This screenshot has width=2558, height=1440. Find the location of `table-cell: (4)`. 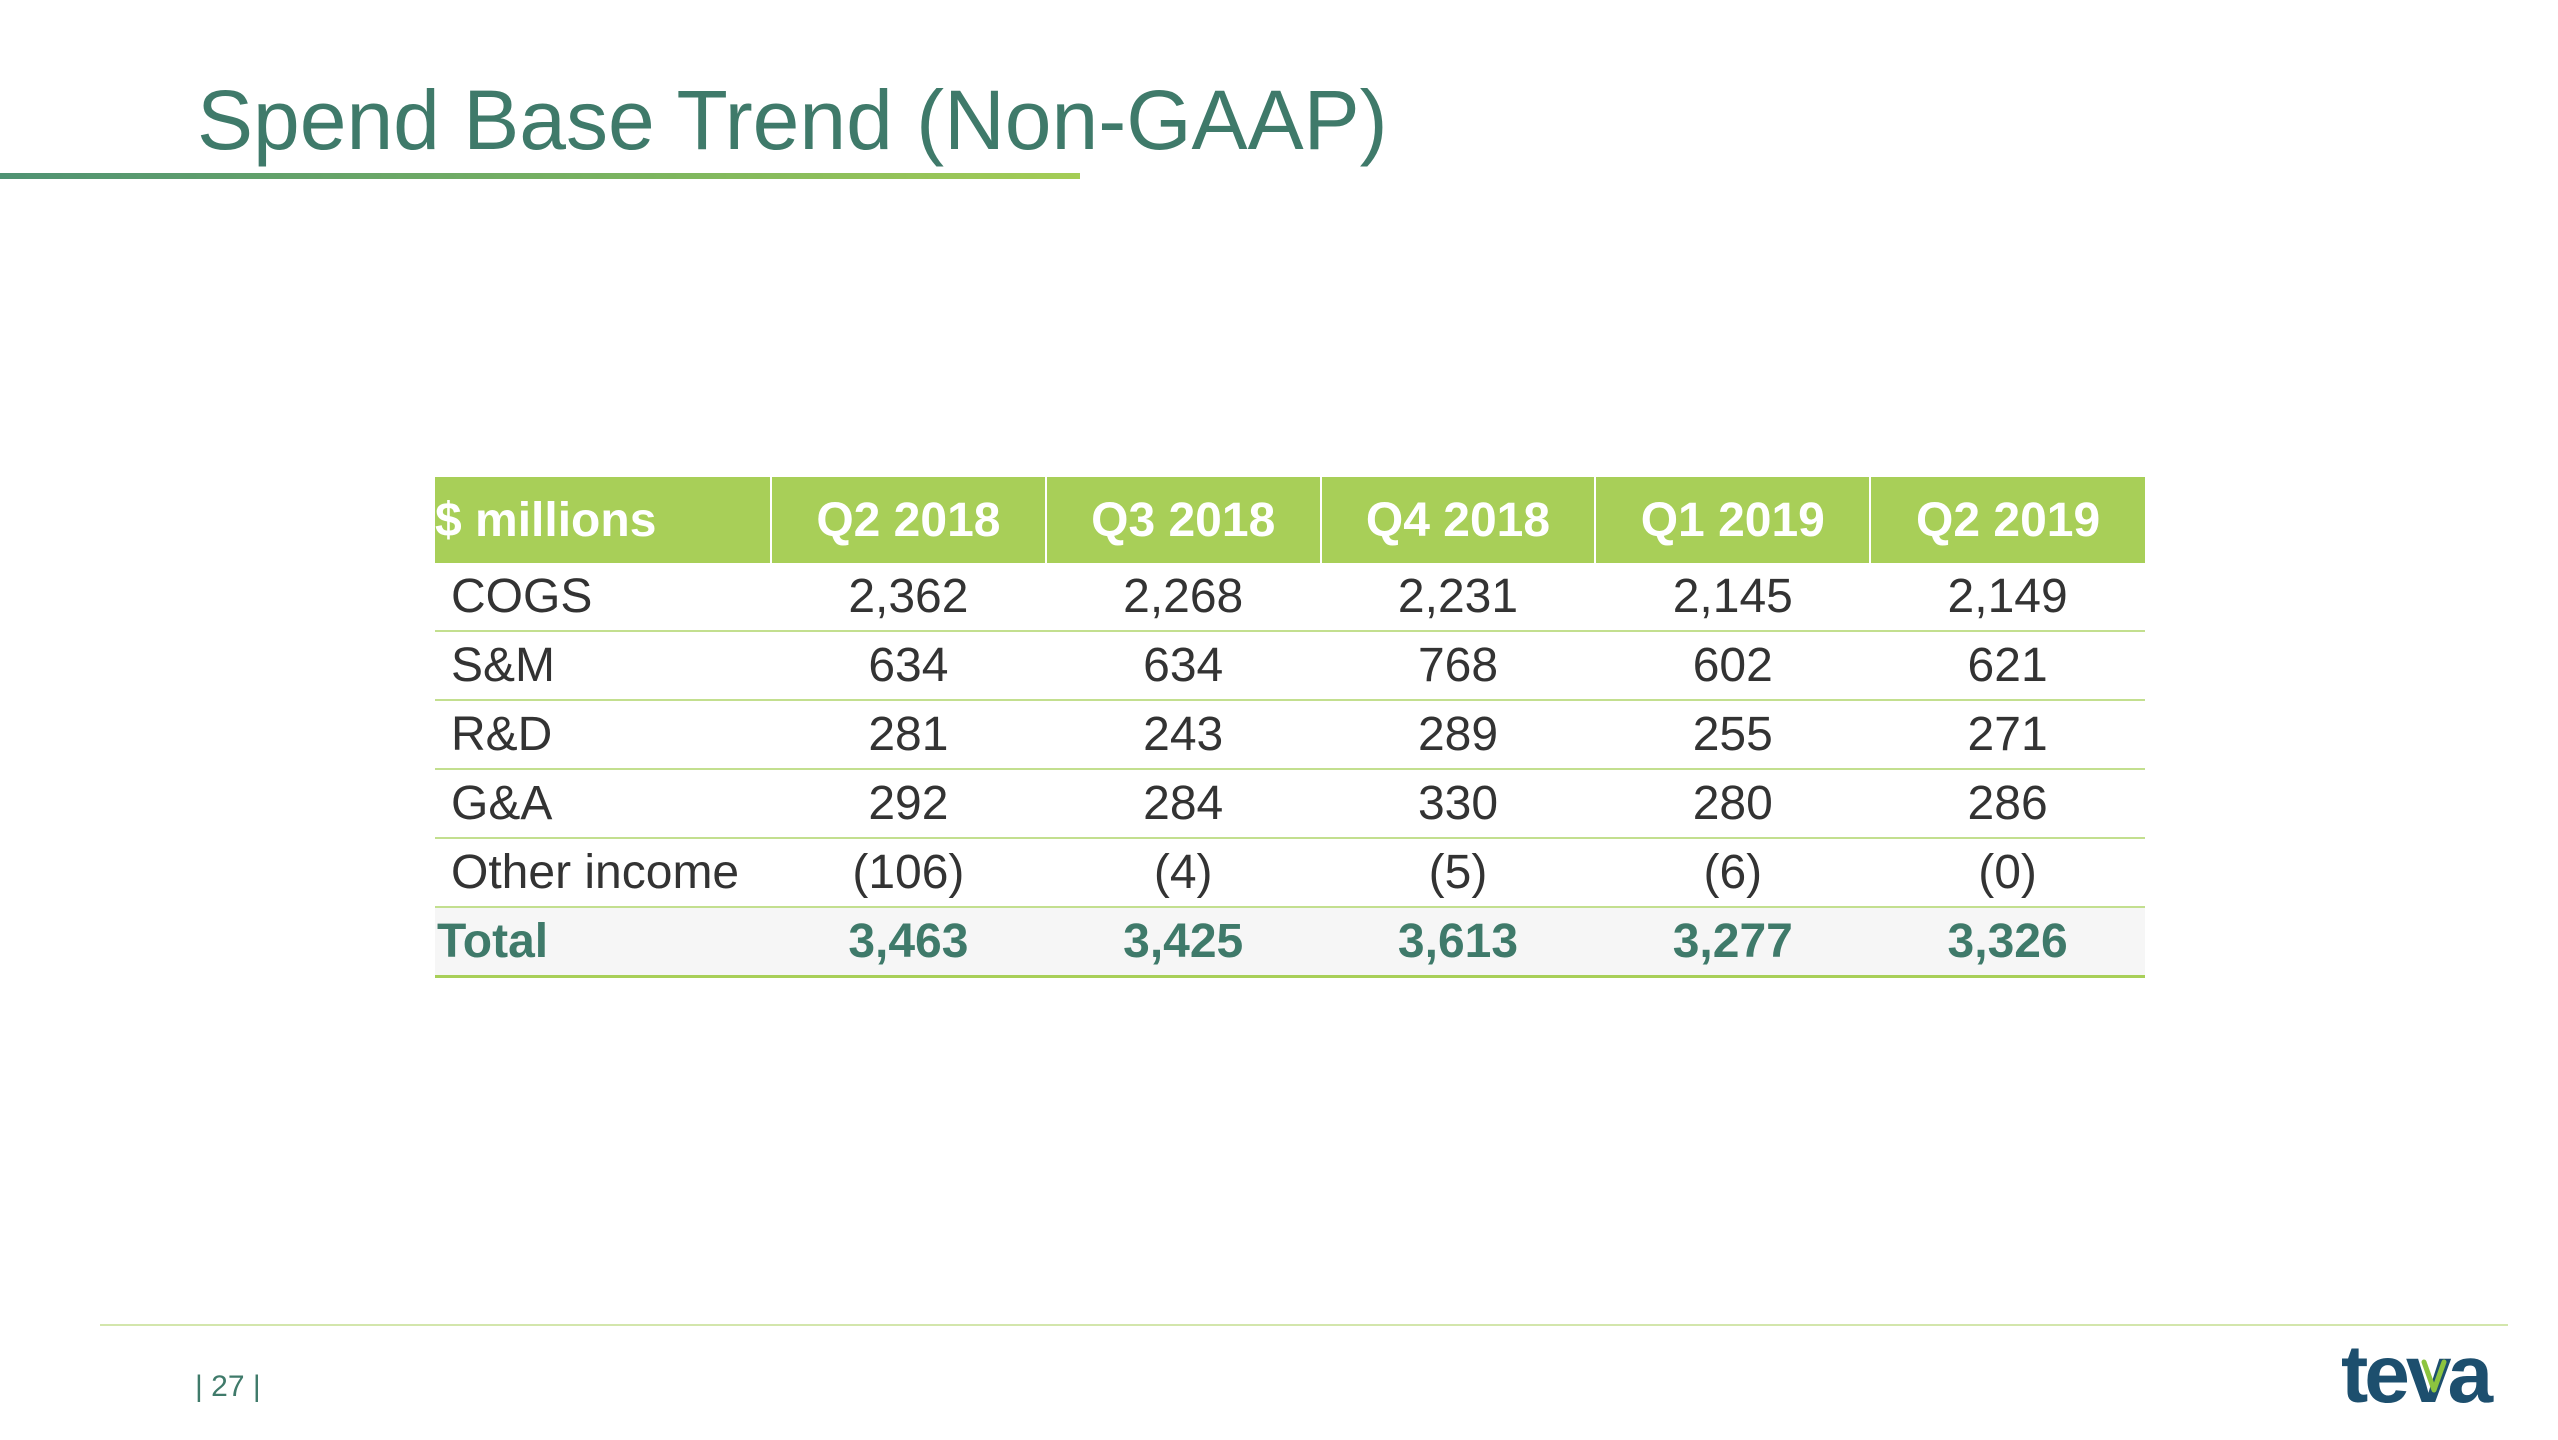

table-cell: (4) is located at coordinates (1183, 873).